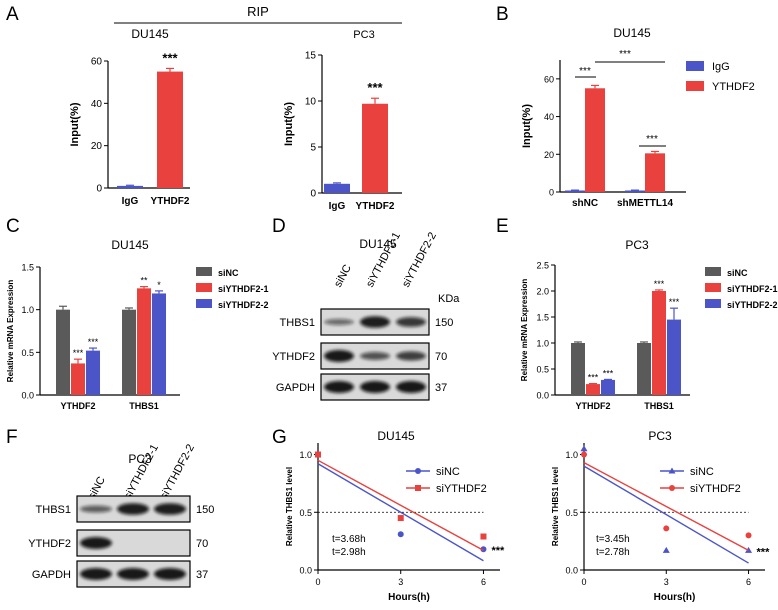  What do you see at coordinates (243, 289) in the screenshot?
I see `legend-label: siYTHDF2-1` at bounding box center [243, 289].